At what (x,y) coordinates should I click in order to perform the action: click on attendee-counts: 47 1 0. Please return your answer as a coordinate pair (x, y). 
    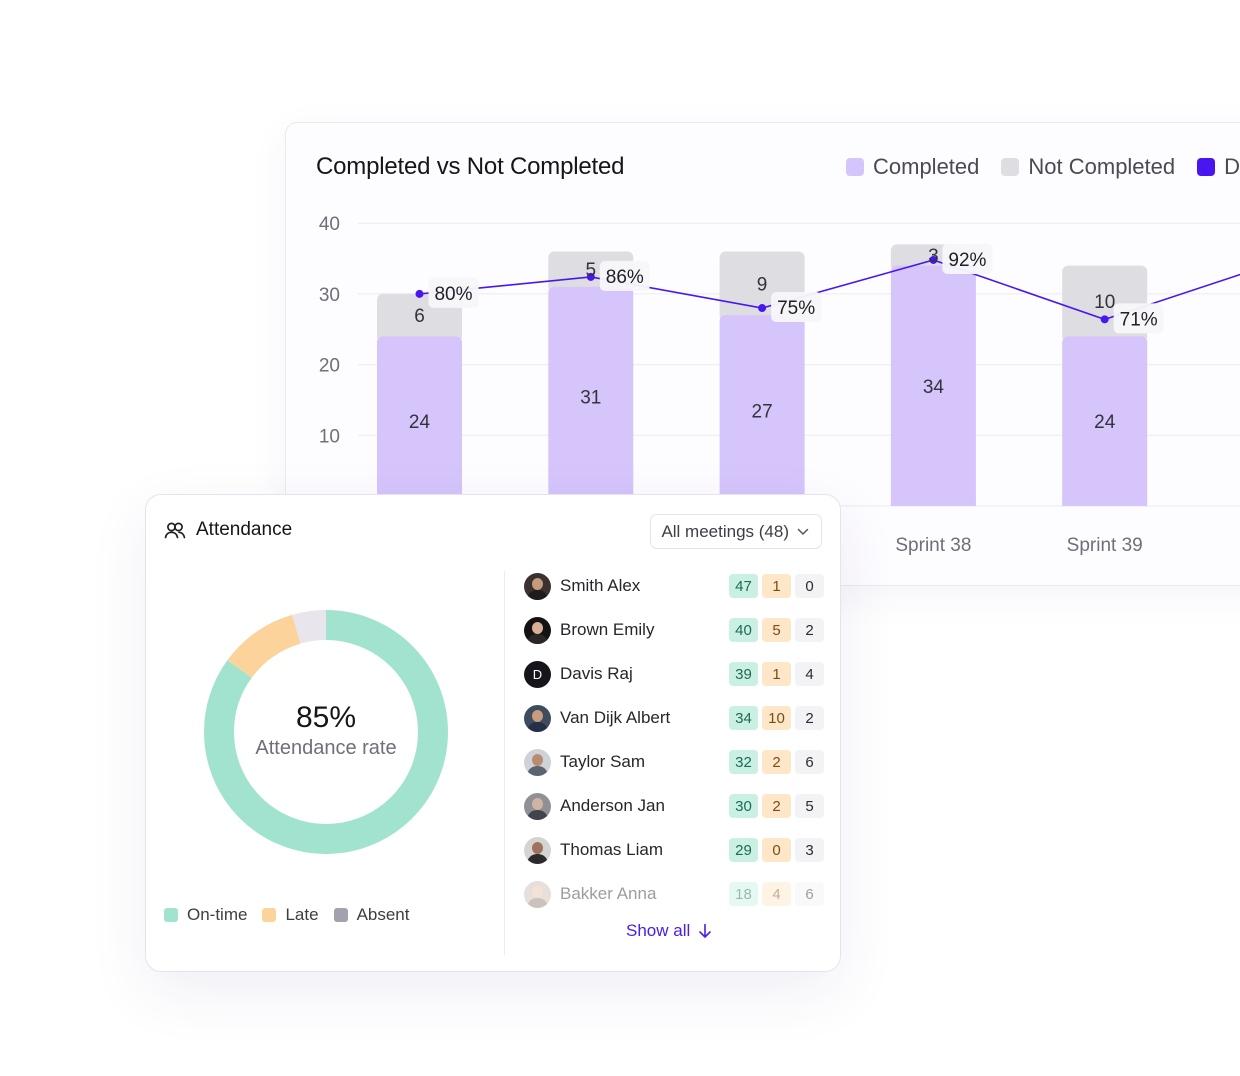
    Looking at the image, I should click on (776, 586).